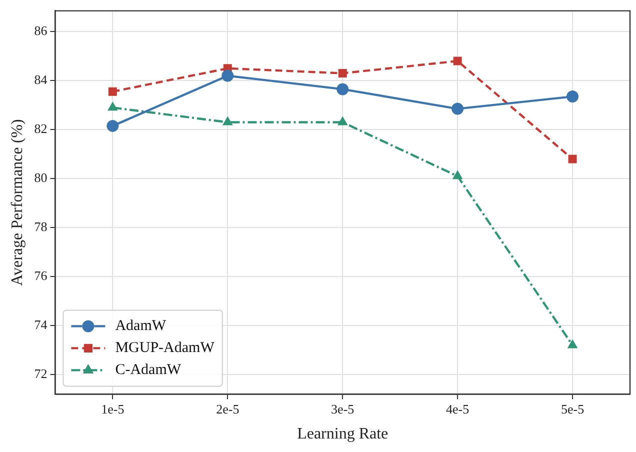 The width and height of the screenshot is (636, 452). I want to click on x-tick-label: 2e-5, so click(228, 408).